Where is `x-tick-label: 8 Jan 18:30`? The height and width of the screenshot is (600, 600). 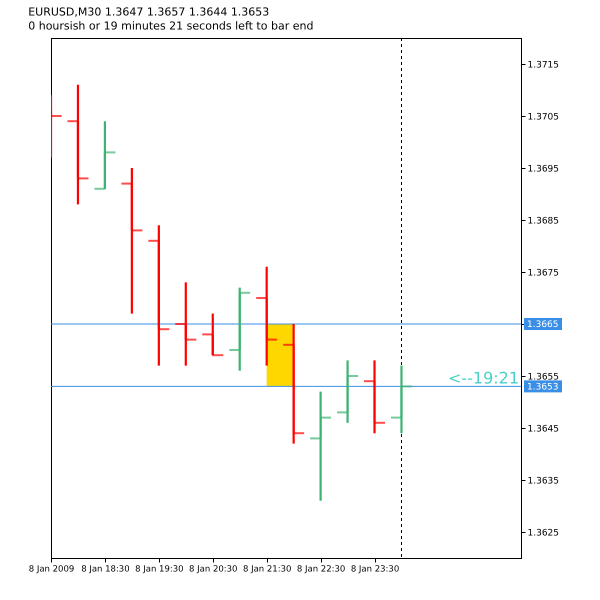
x-tick-label: 8 Jan 18:30 is located at coordinates (105, 569).